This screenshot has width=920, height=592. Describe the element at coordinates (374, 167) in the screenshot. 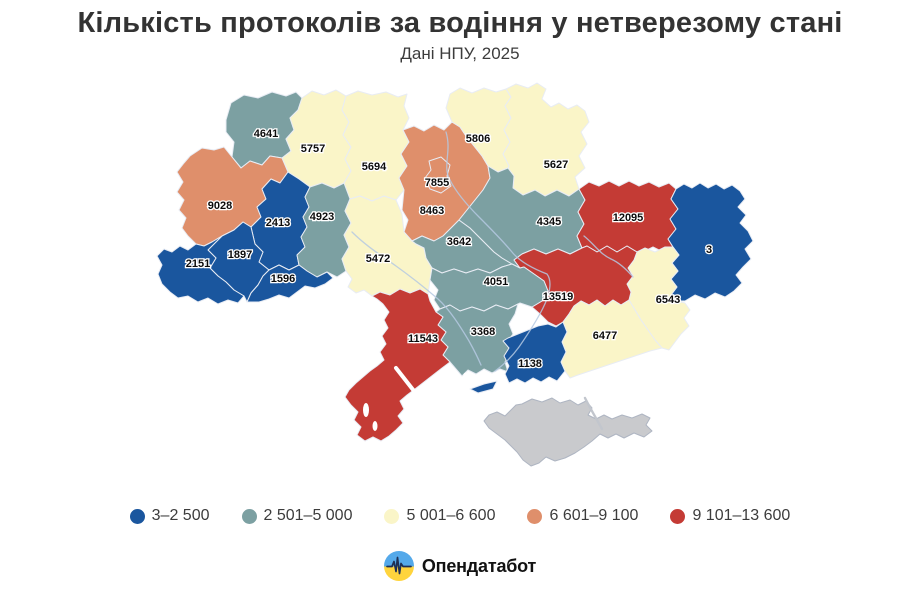

I see `region-value-label: 5694` at that location.